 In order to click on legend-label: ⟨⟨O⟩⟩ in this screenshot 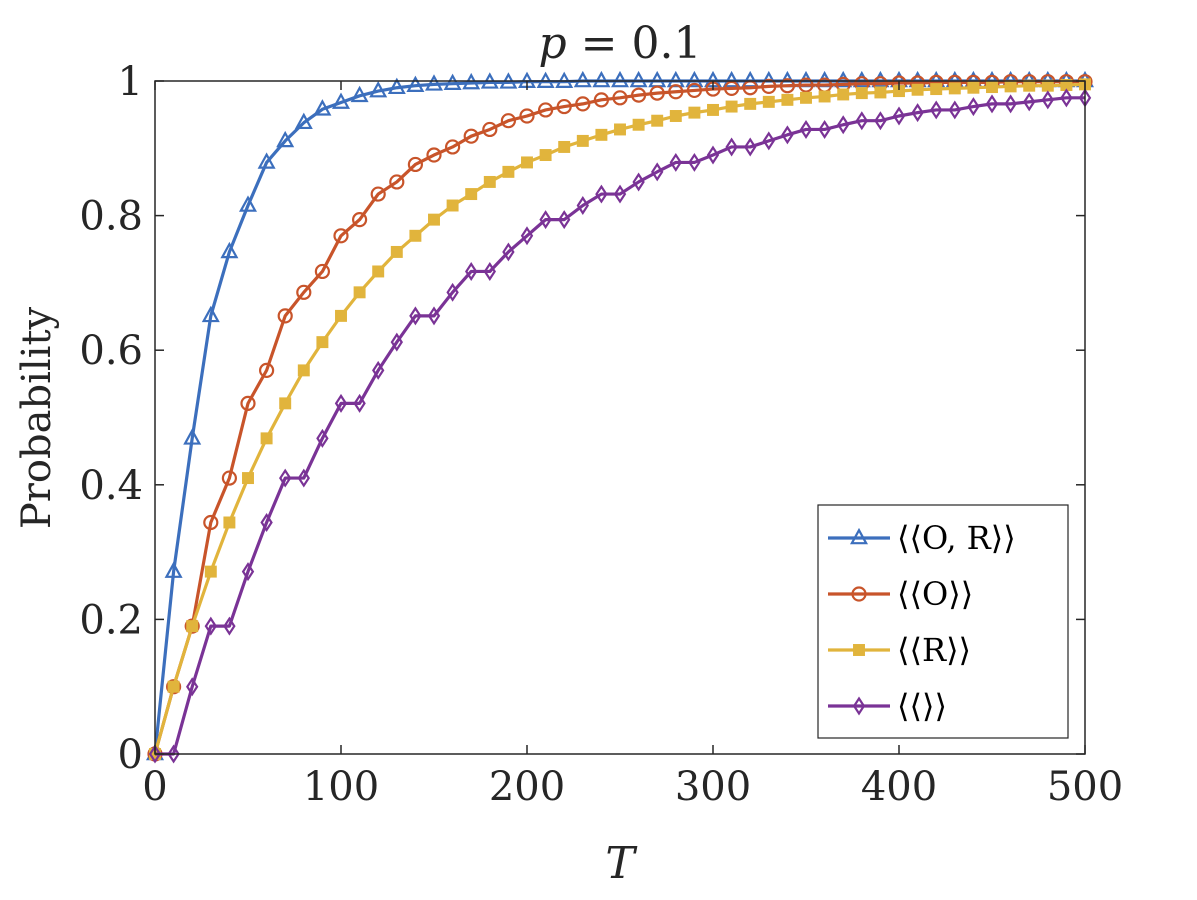, I will do `click(935, 594)`.